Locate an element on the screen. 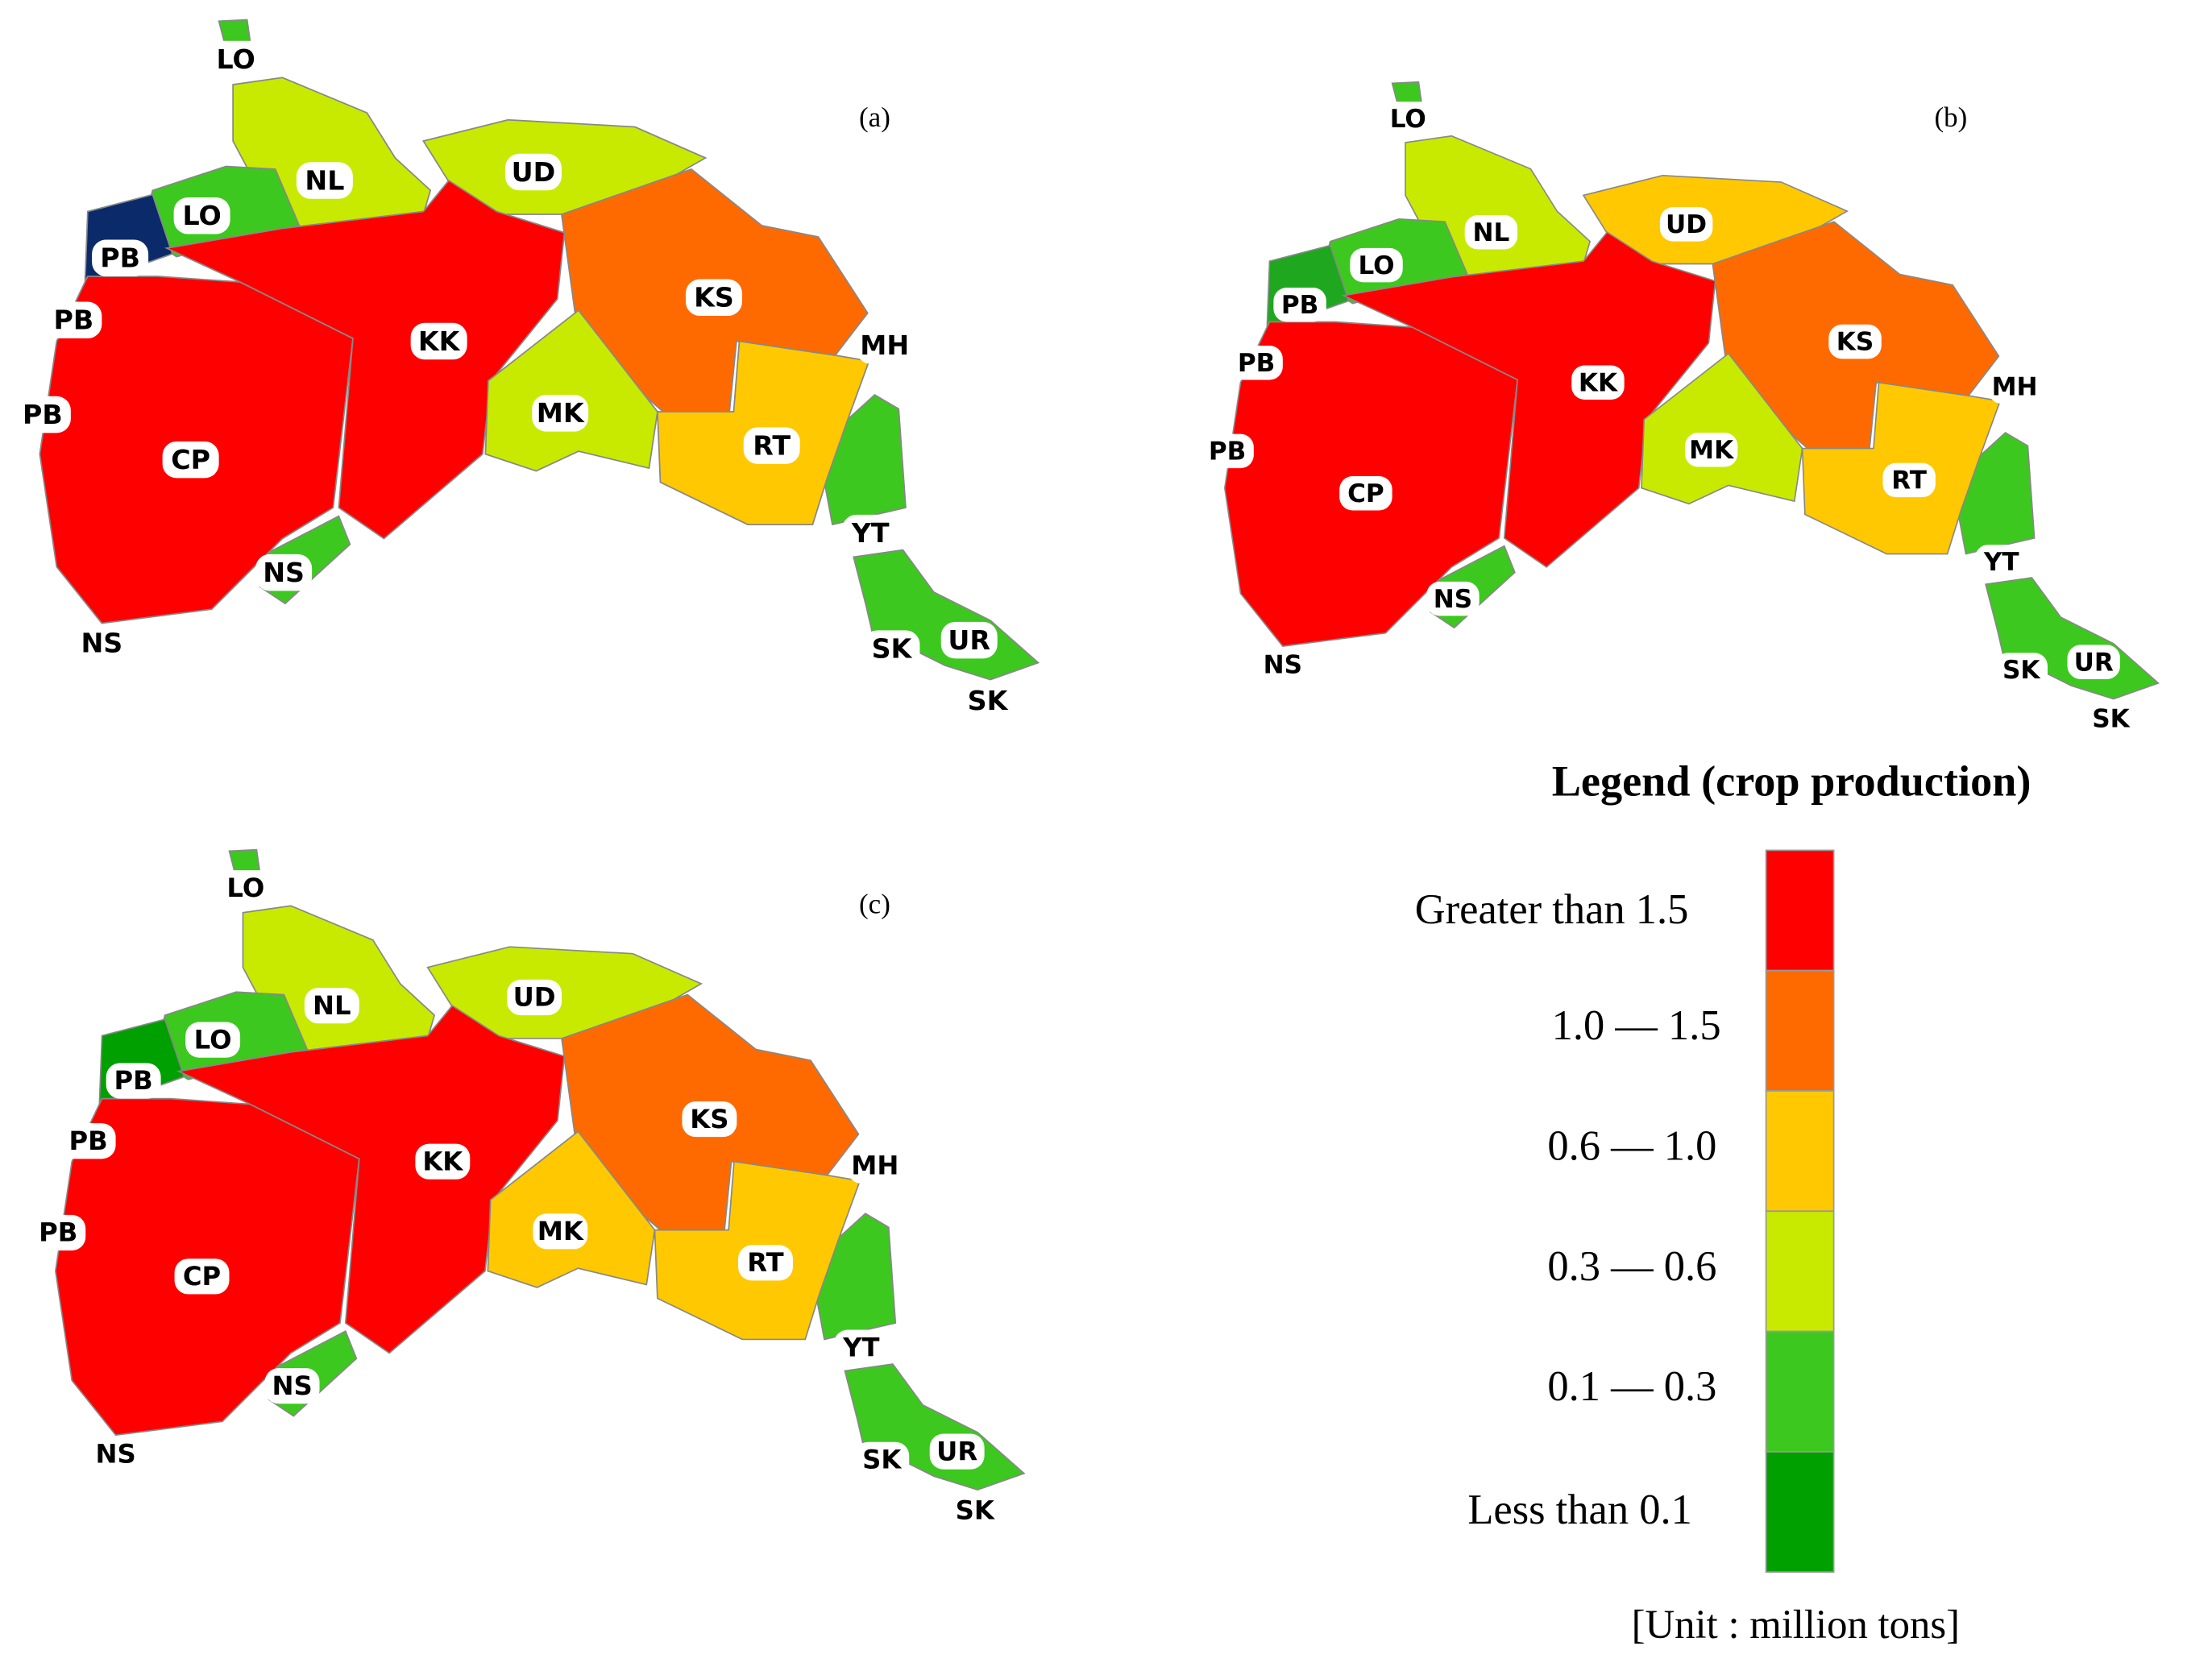 This screenshot has height=1671, width=2212. region-label: KK is located at coordinates (442, 1161).